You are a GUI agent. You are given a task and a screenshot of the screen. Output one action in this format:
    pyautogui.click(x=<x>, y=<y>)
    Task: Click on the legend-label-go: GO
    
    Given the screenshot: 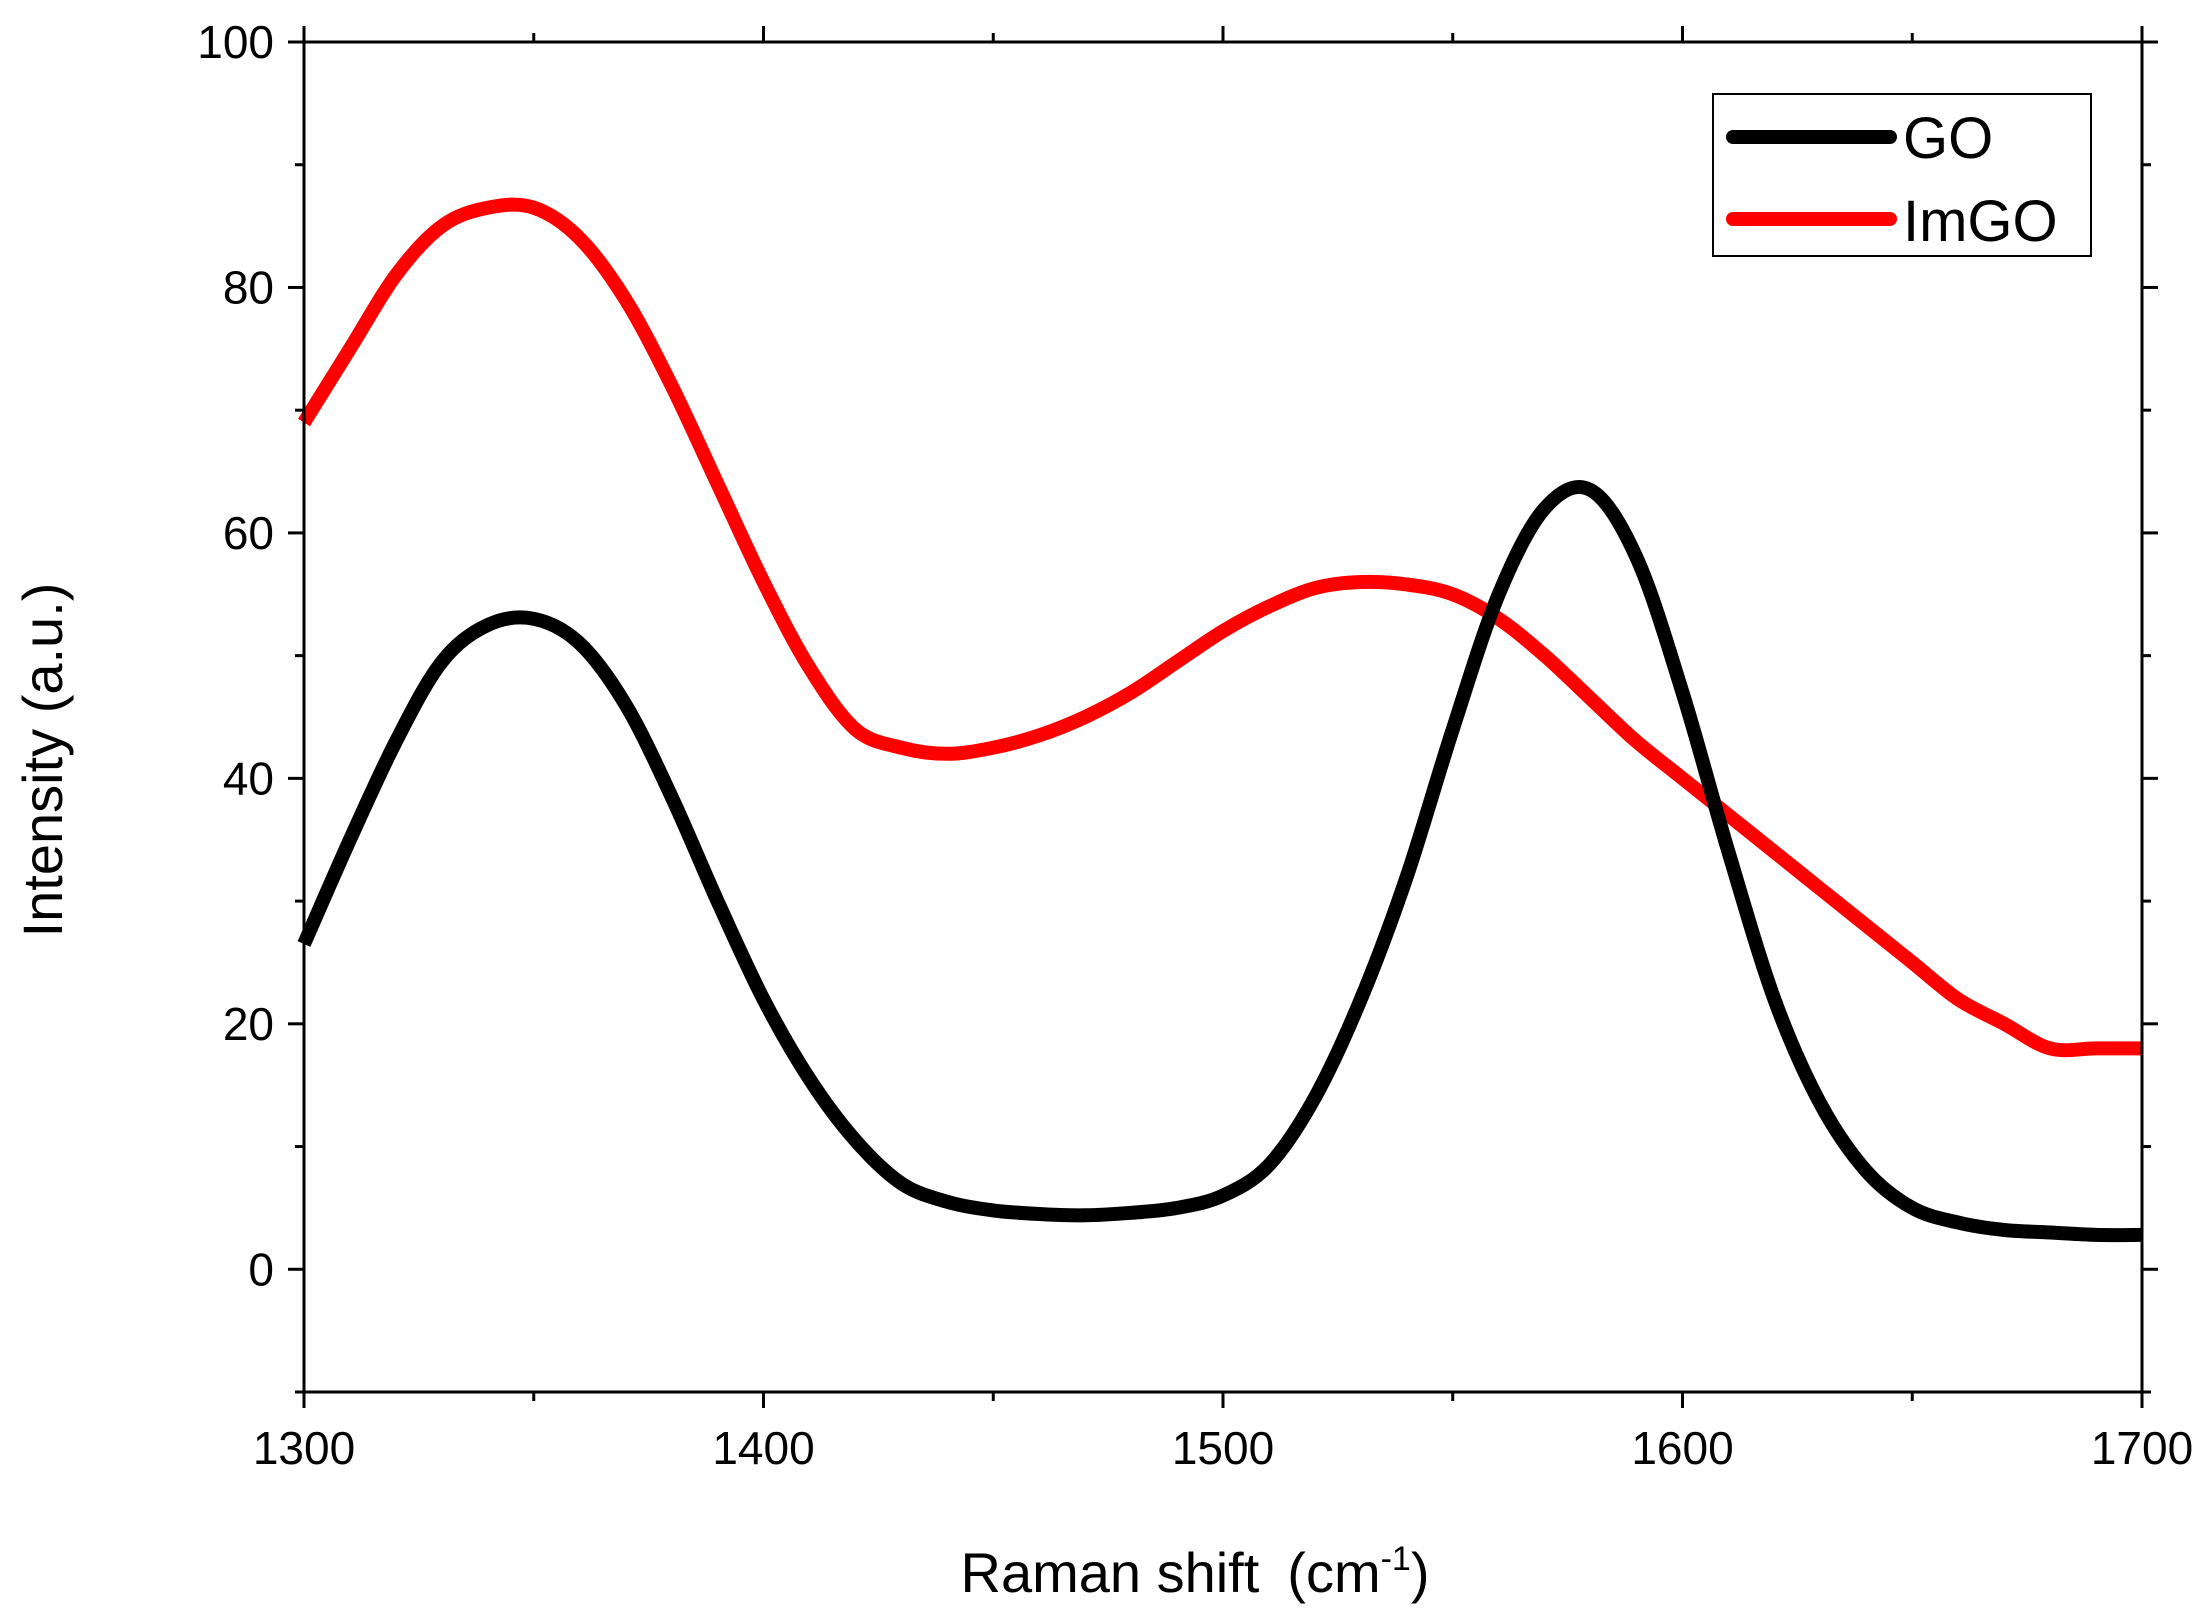 What is the action you would take?
    pyautogui.click(x=1948, y=138)
    